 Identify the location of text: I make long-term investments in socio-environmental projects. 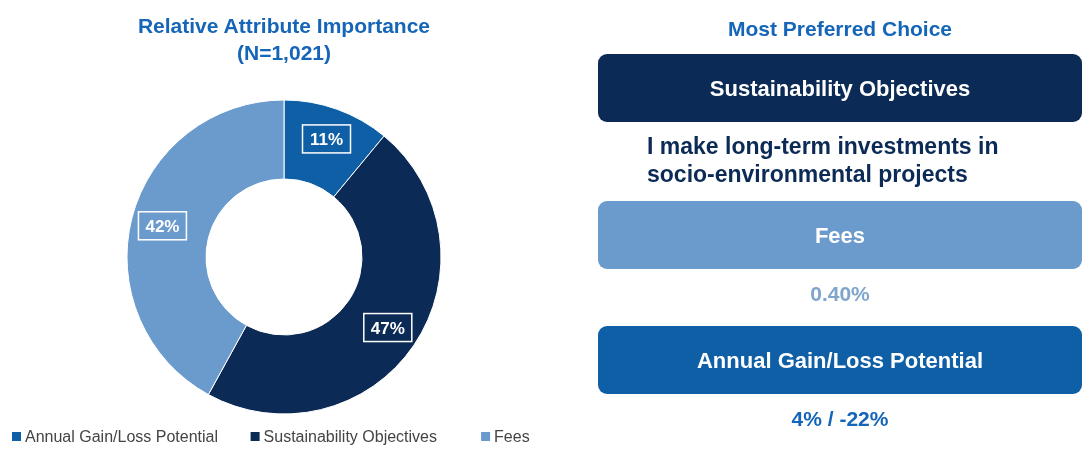
(823, 160).